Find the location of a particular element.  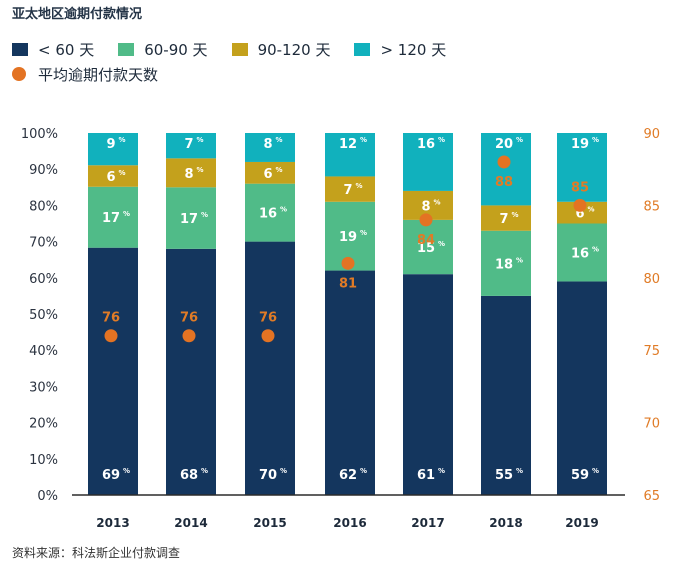

segment-value-label: 69 is located at coordinates (111, 475).